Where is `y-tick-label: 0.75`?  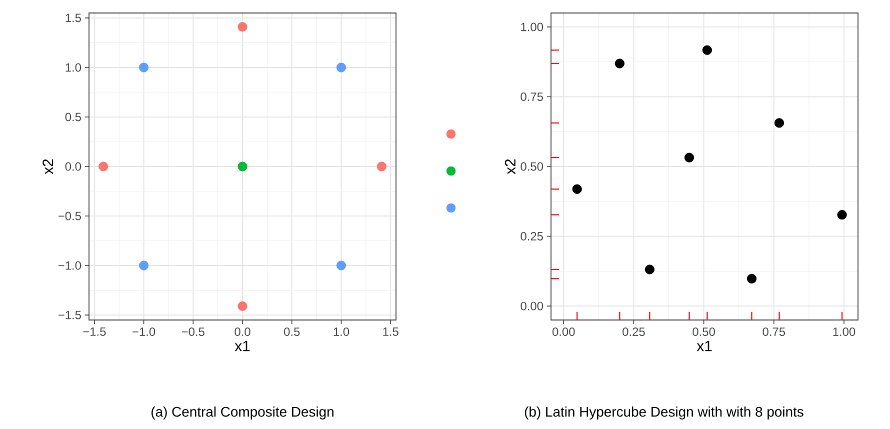 y-tick-label: 0.75 is located at coordinates (531, 96).